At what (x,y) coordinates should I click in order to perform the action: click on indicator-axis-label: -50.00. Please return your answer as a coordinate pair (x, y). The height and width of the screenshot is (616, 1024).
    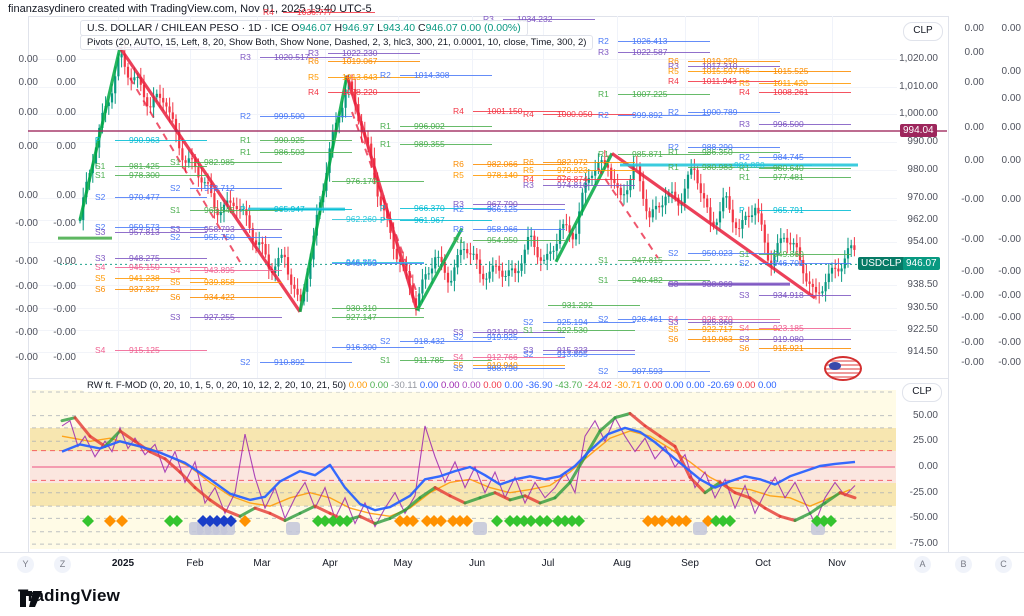
    Looking at the image, I should click on (923, 518).